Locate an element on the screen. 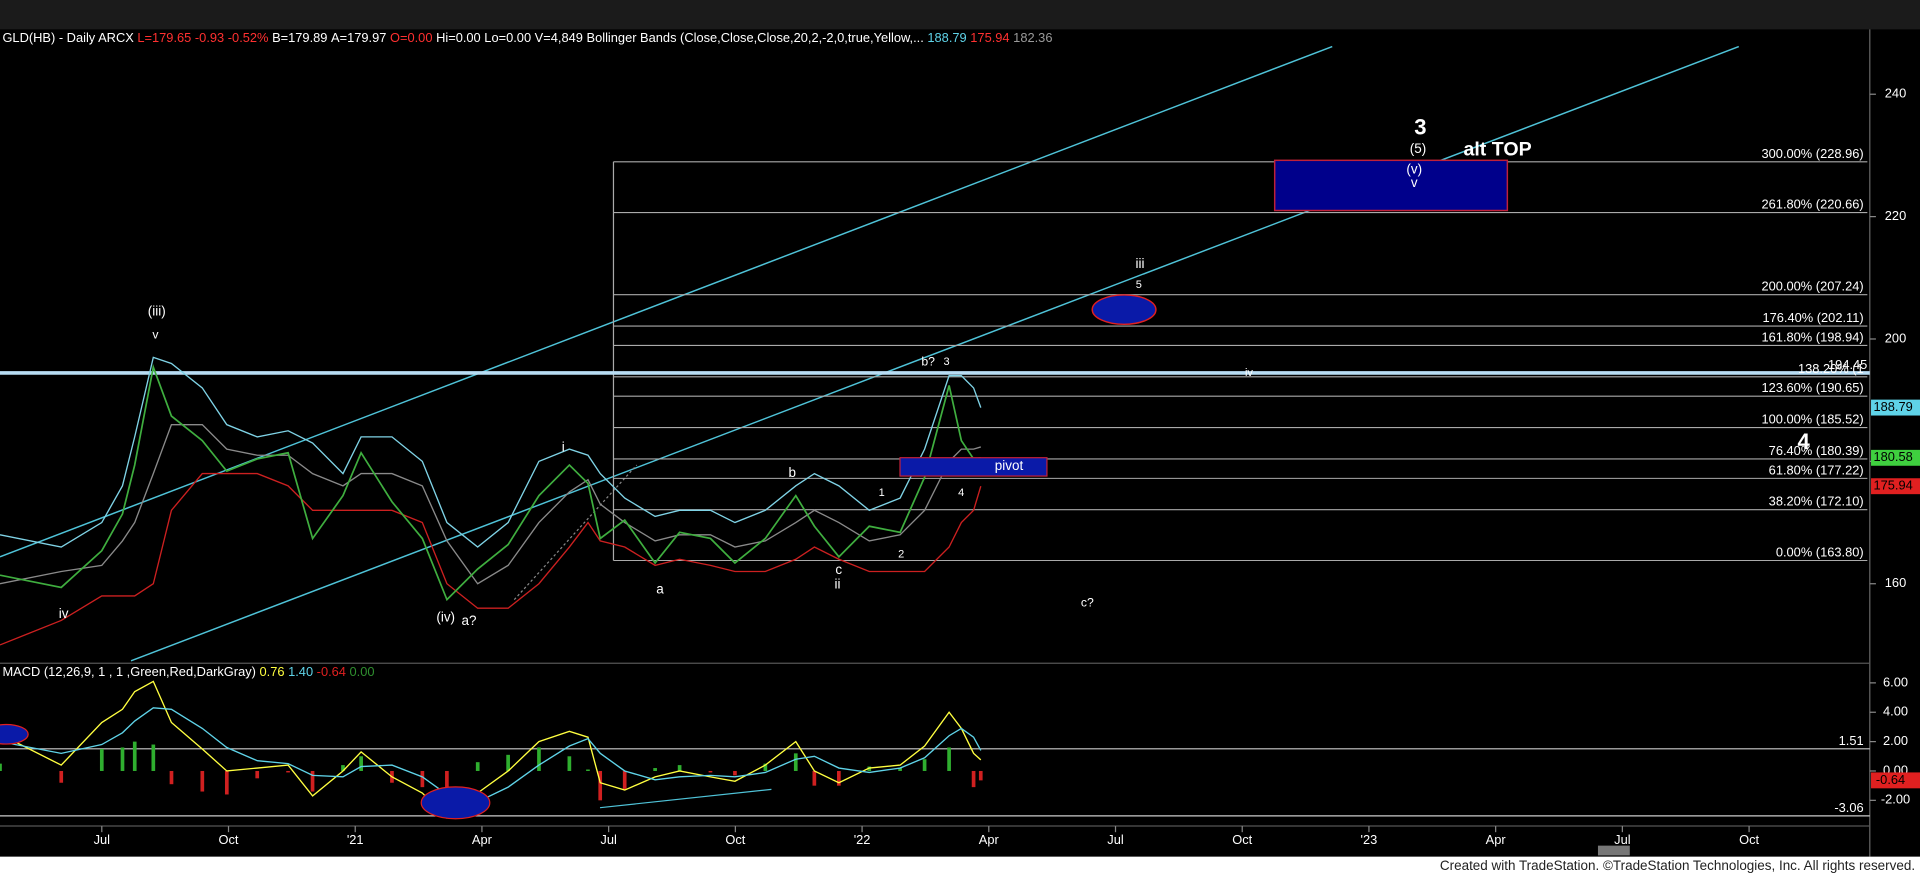 The width and height of the screenshot is (1920, 875). wave-label: (v) is located at coordinates (1414, 169).